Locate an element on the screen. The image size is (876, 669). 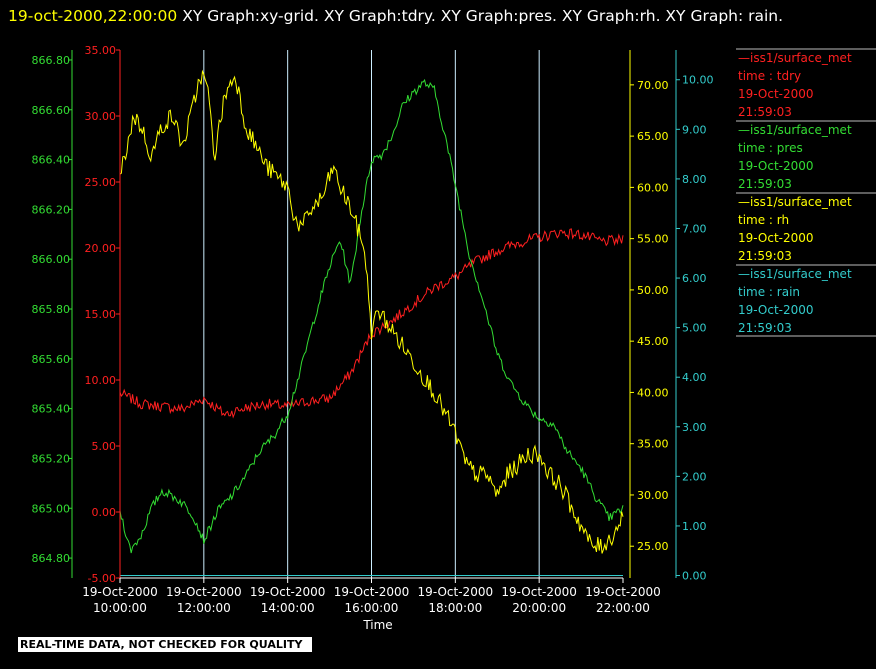
tdry-tick-label: 35.00 is located at coordinates (101, 50).